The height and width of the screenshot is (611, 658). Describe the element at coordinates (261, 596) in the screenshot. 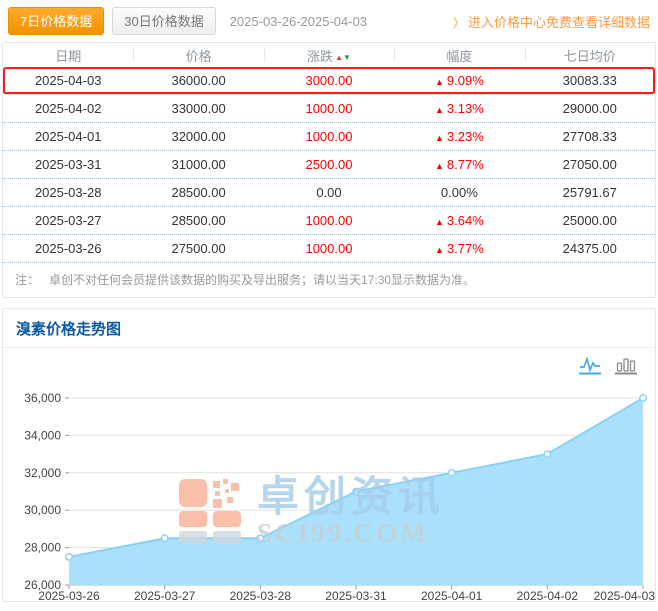

I see `svg-text: 2025-03-28` at that location.